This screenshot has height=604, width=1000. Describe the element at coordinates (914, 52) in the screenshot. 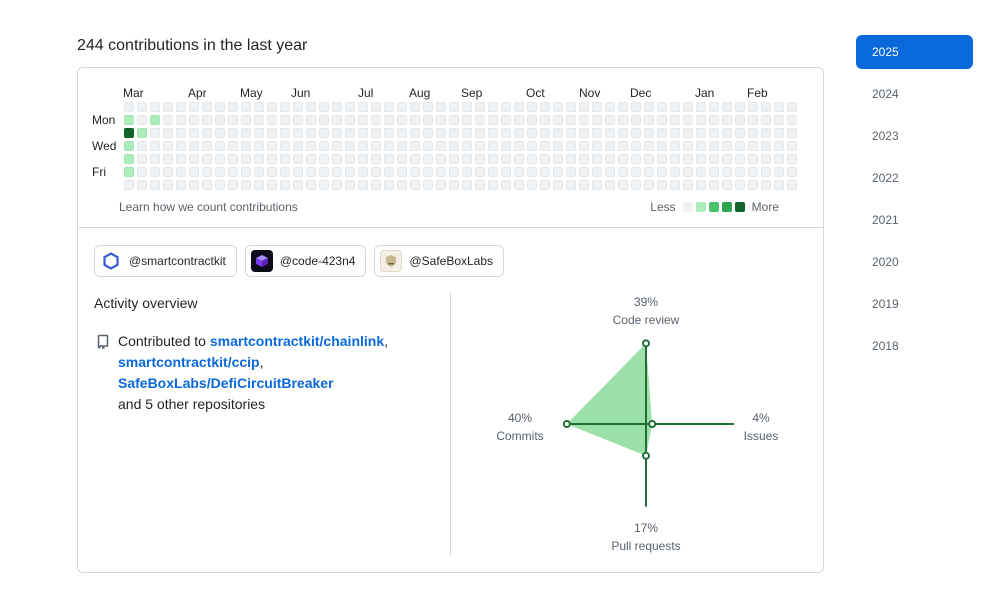

I see `year-link-2025: 2025` at that location.